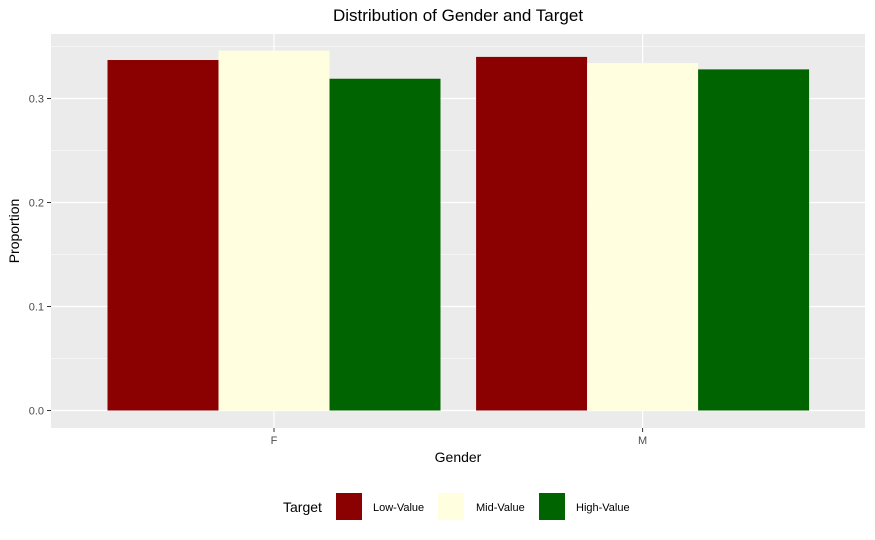  What do you see at coordinates (274, 441) in the screenshot?
I see `x-tick-label: F` at bounding box center [274, 441].